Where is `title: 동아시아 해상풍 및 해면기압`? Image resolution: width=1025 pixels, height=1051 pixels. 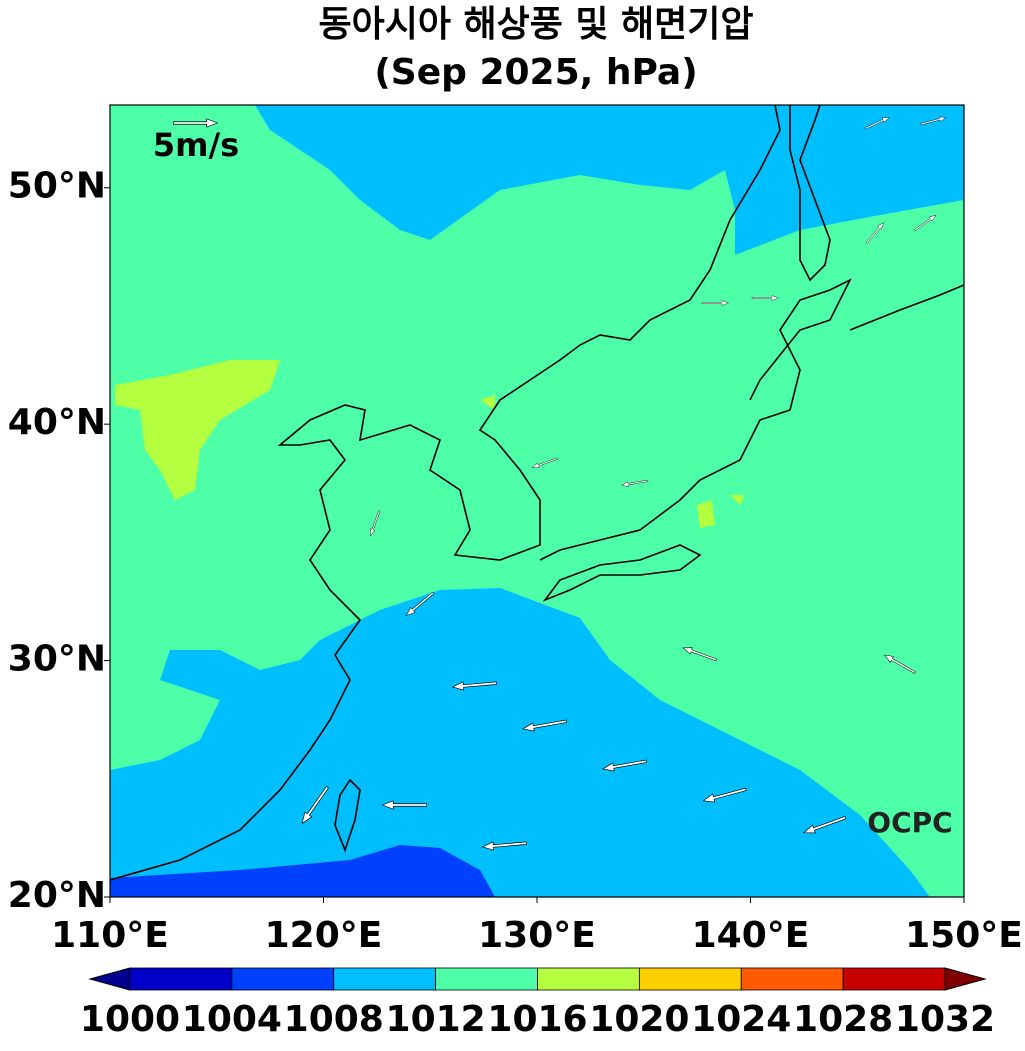
title: 동아시아 해상풍 및 해면기압 is located at coordinates (535, 24).